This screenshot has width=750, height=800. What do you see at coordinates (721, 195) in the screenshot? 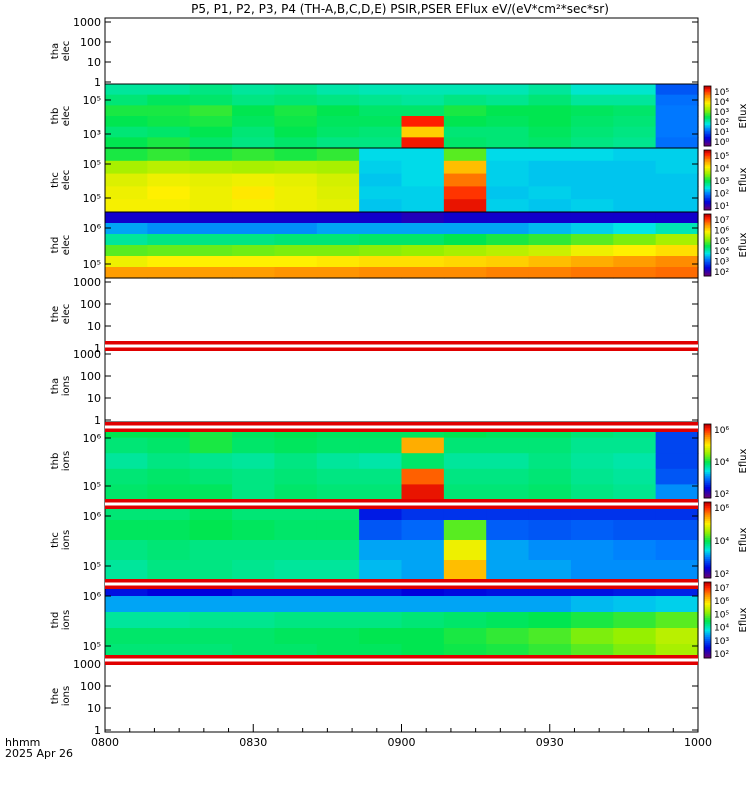
I see `colorbar-tick: 10²` at bounding box center [721, 195].